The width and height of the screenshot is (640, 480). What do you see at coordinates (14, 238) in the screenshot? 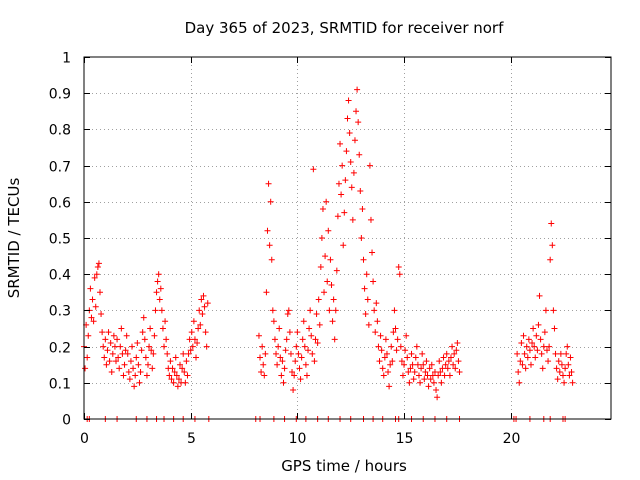
I see `y-axis-title: SRMTID / TECUs` at bounding box center [14, 238].